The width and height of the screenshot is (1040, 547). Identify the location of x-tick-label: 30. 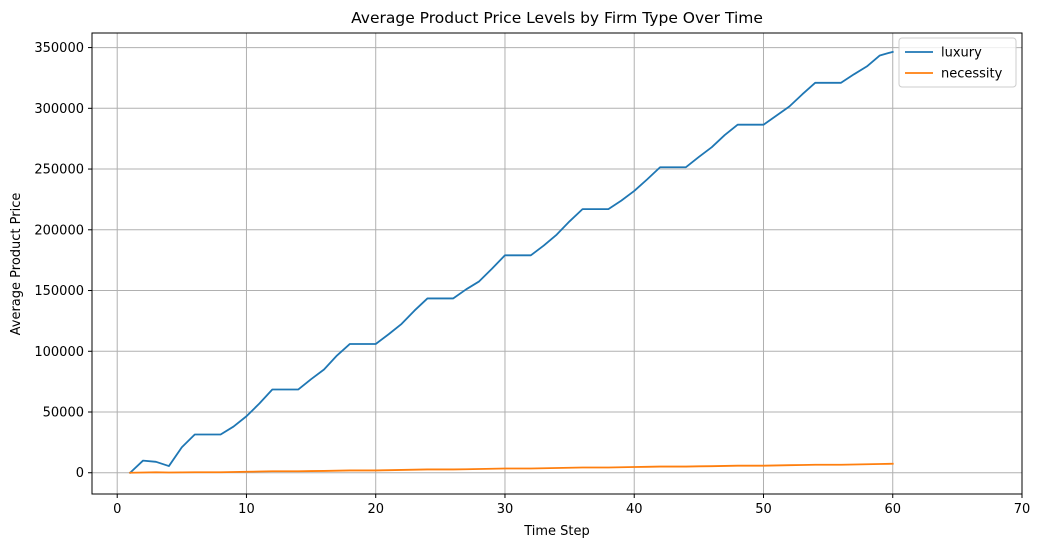
(505, 509).